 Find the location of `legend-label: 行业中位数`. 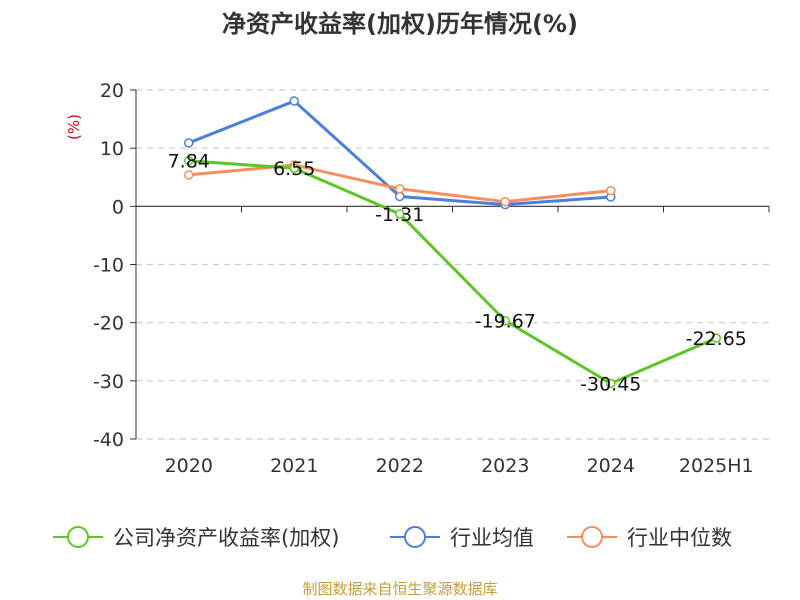

legend-label: 行业中位数 is located at coordinates (679, 538).